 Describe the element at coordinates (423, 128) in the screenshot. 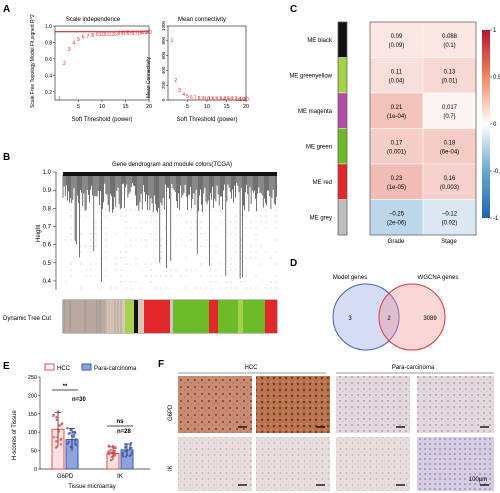

I see `heatmap-frame` at that location.